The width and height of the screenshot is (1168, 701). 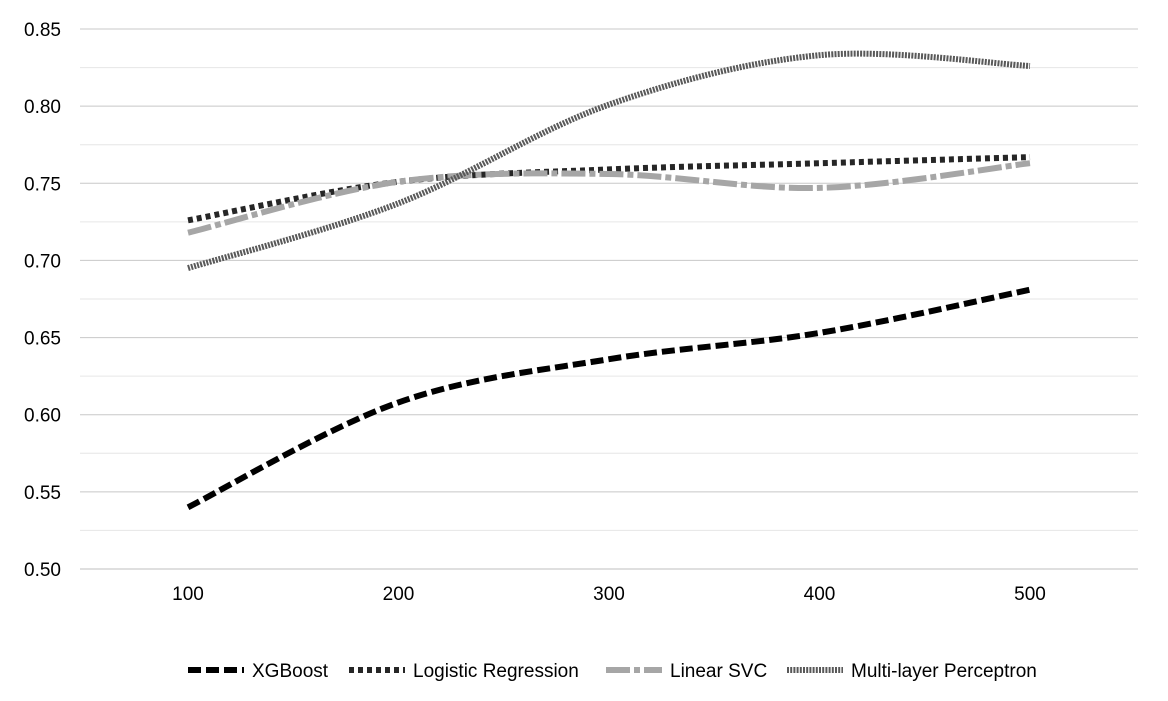 What do you see at coordinates (42, 570) in the screenshot?
I see `y-tick-label: 0.50` at bounding box center [42, 570].